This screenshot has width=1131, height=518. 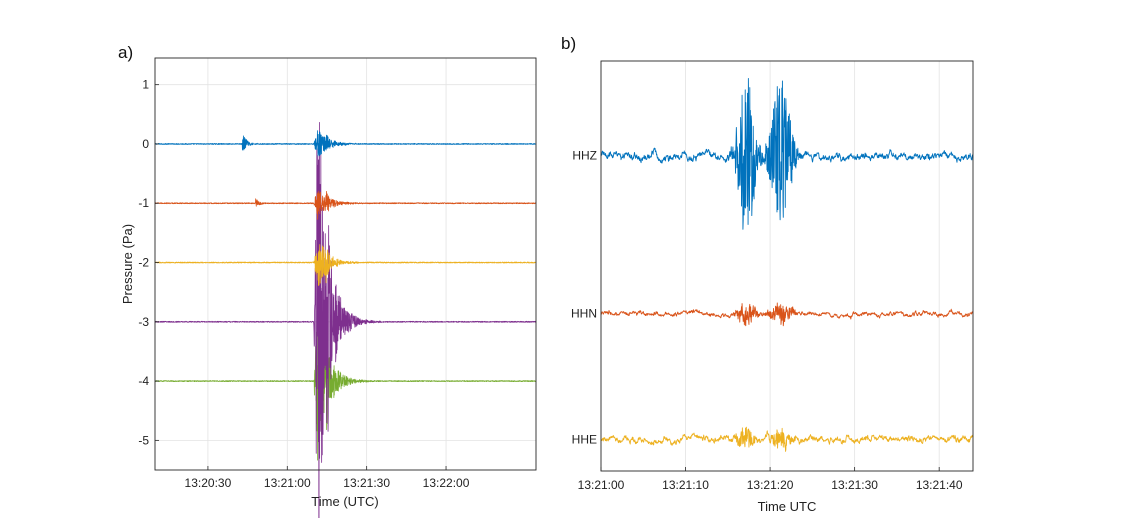 What do you see at coordinates (287, 483) in the screenshot?
I see `panel-a-x-tick-label: 13:21:00` at bounding box center [287, 483].